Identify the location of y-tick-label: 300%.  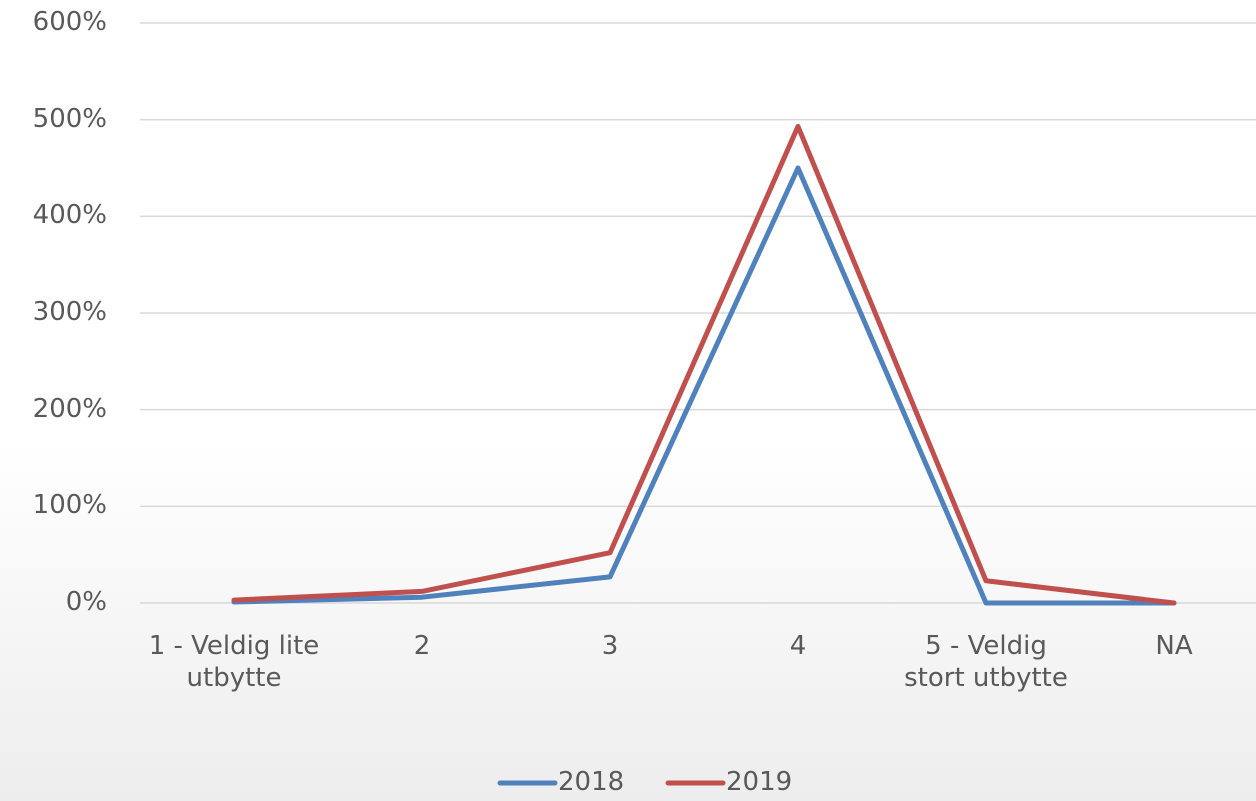
(69, 312).